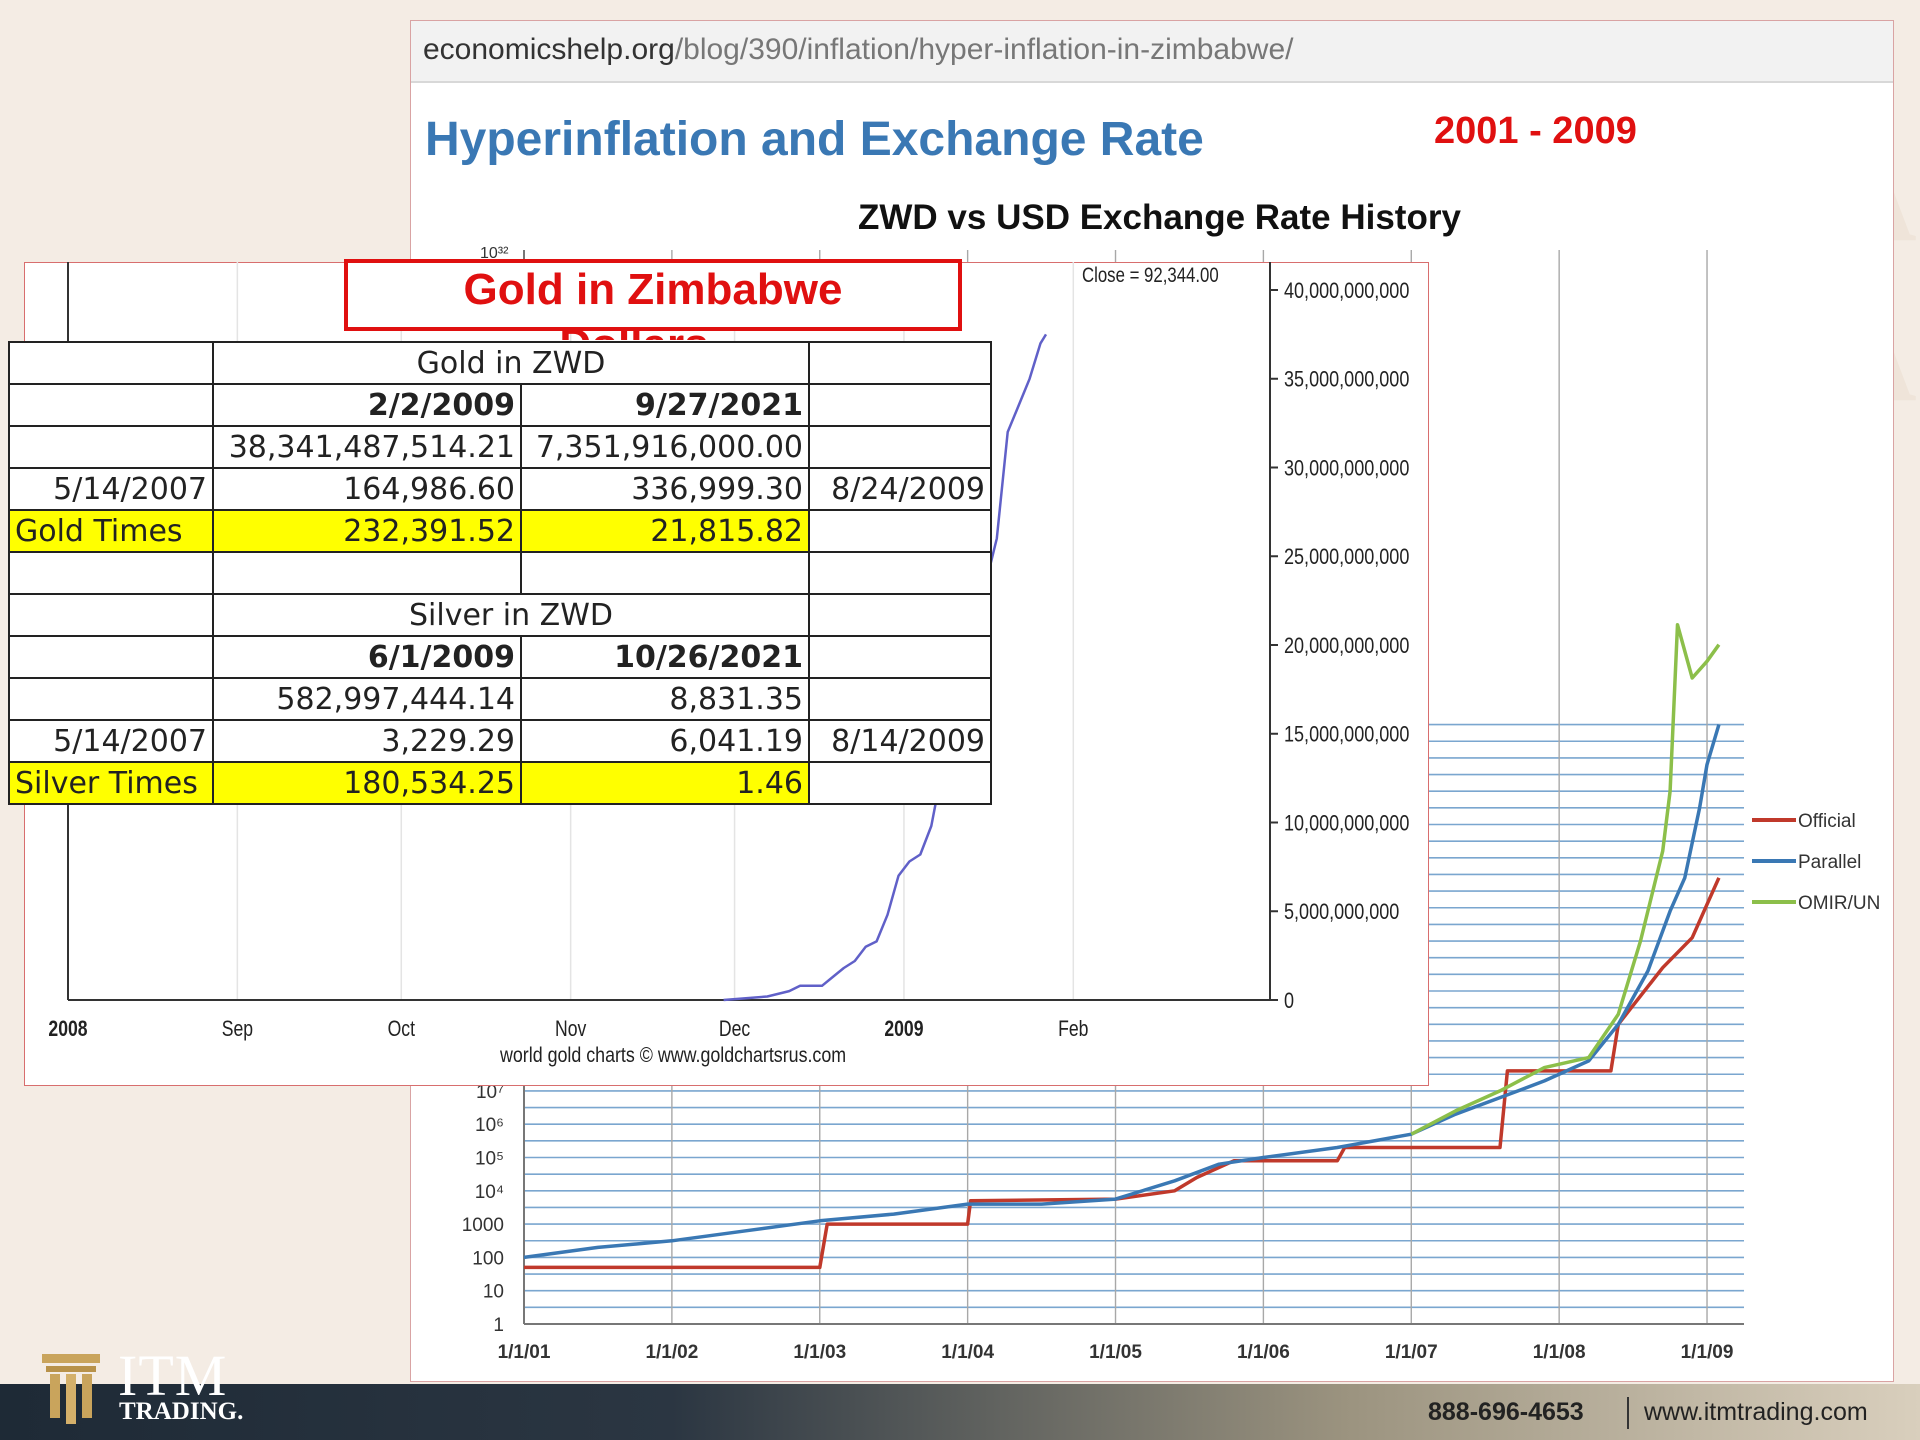 Image resolution: width=1920 pixels, height=1440 pixels. I want to click on x-tick-label: 2008, so click(67, 1029).